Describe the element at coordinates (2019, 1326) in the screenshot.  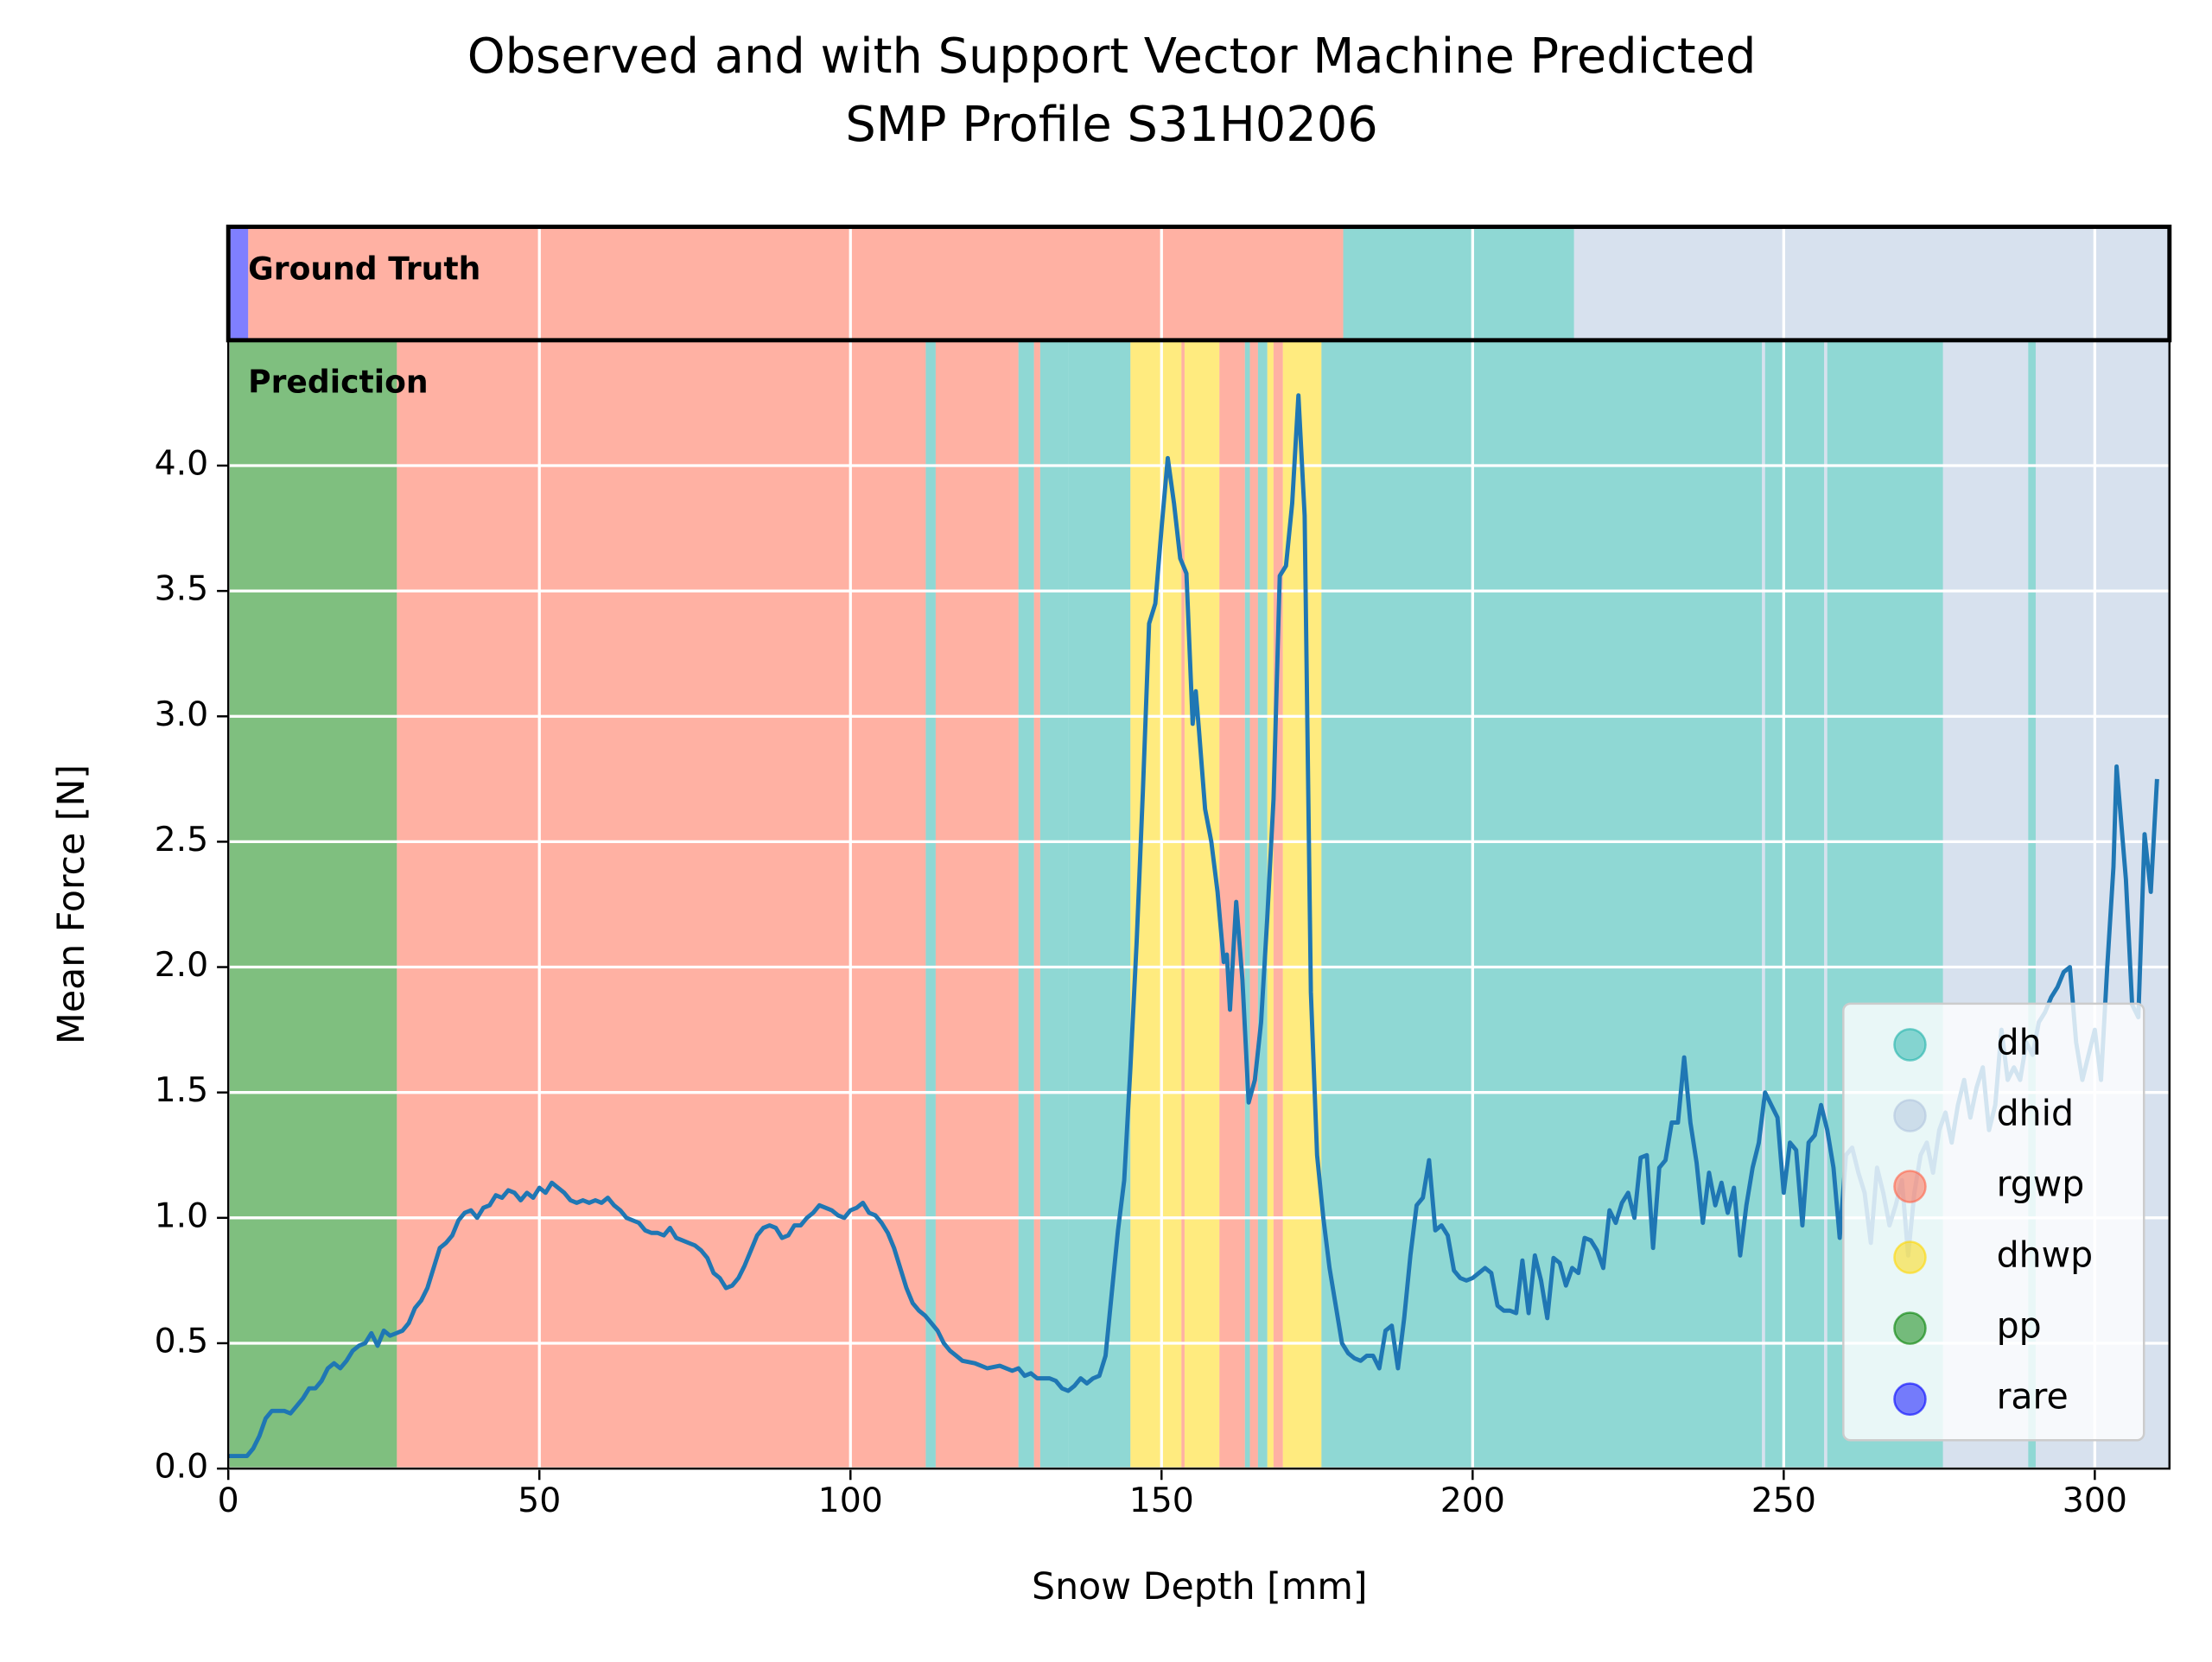
I see `legend-label: pp` at that location.